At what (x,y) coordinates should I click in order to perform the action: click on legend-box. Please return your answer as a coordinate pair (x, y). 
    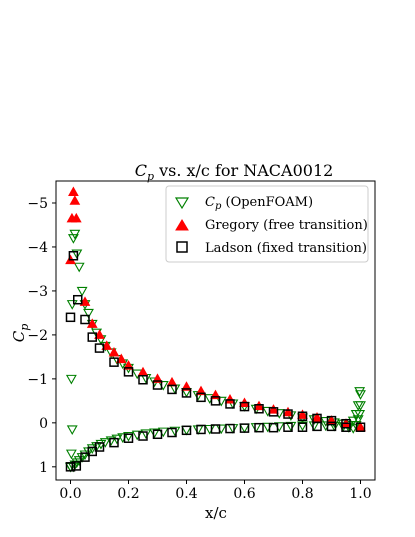
    Looking at the image, I should click on (267, 224).